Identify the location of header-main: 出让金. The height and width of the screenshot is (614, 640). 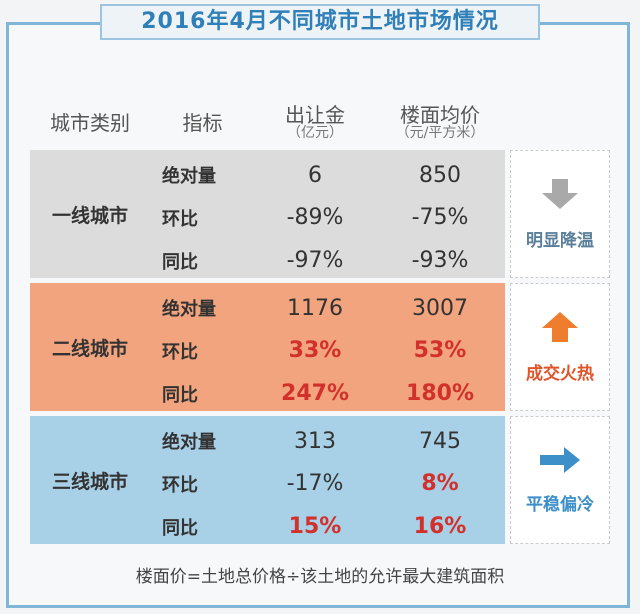
(315, 115).